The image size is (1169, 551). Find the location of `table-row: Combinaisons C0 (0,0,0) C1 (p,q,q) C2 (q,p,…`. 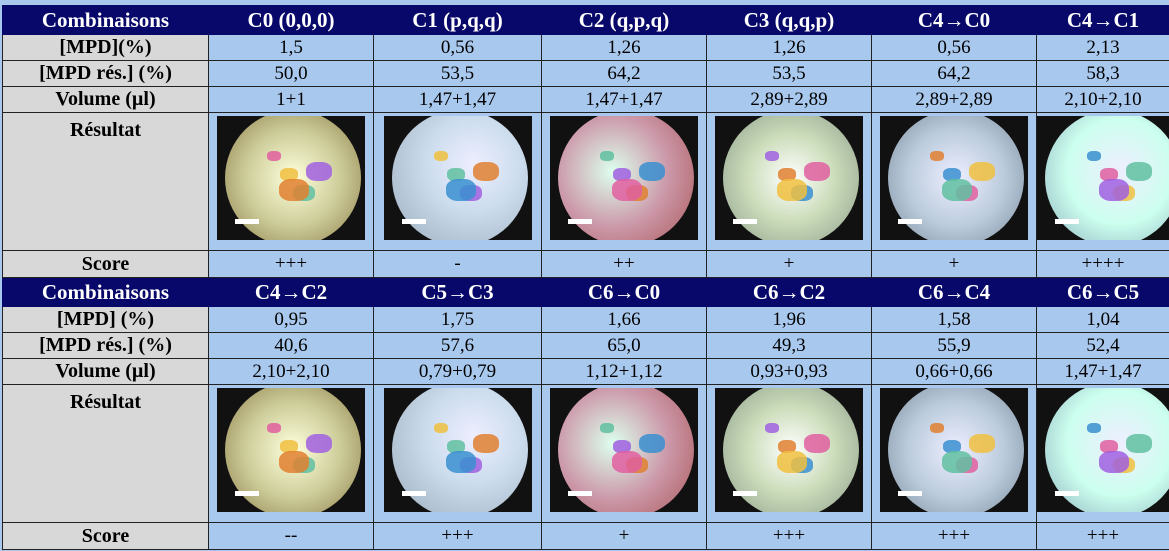

table-row: Combinaisons C0 (0,0,0) C1 (p,q,q) C2 (q,p,… is located at coordinates (585, 20).